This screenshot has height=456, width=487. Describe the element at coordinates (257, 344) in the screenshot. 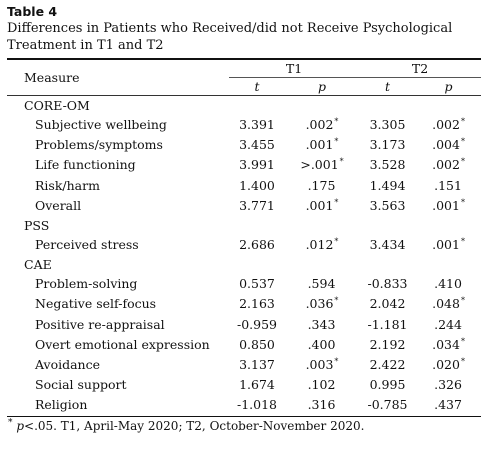

I see `t1-t-value: 0.850` at that location.